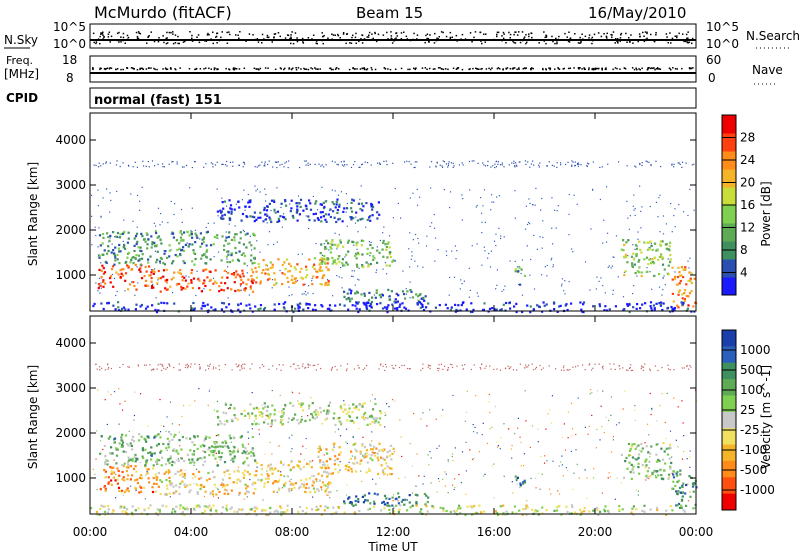 The height and width of the screenshot is (554, 800). Describe the element at coordinates (70, 343) in the screenshot. I see `ytick-label: 4000` at that location.